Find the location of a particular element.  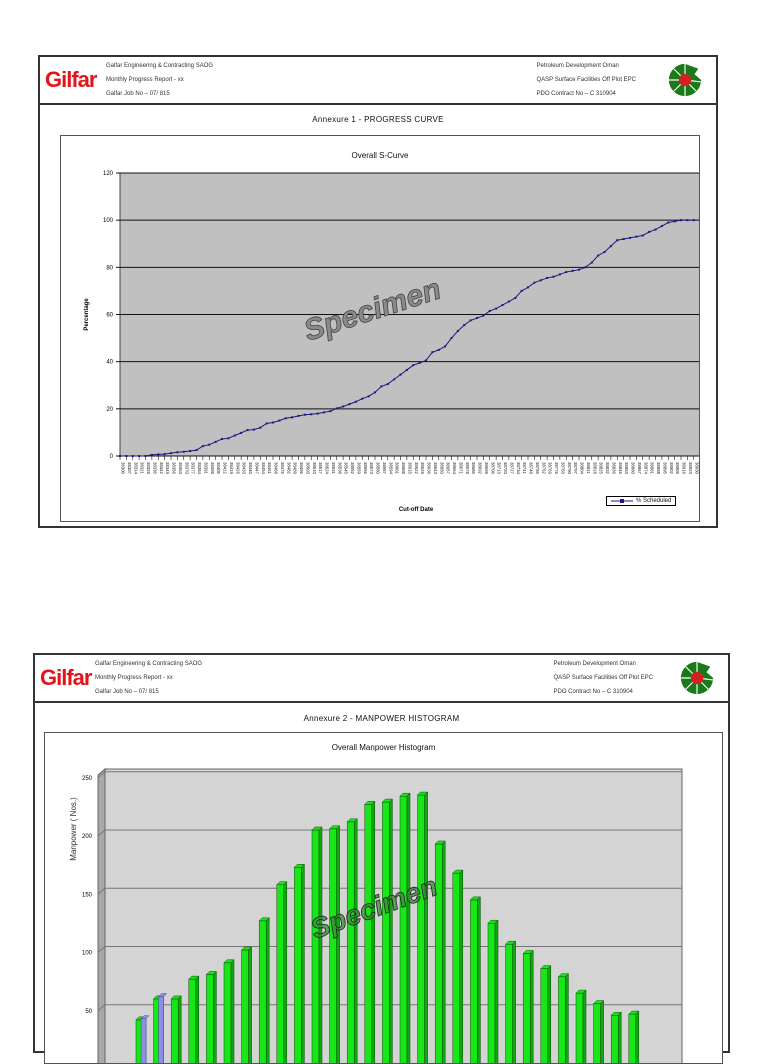

svg-text: 38706 is located at coordinates (492, 468).